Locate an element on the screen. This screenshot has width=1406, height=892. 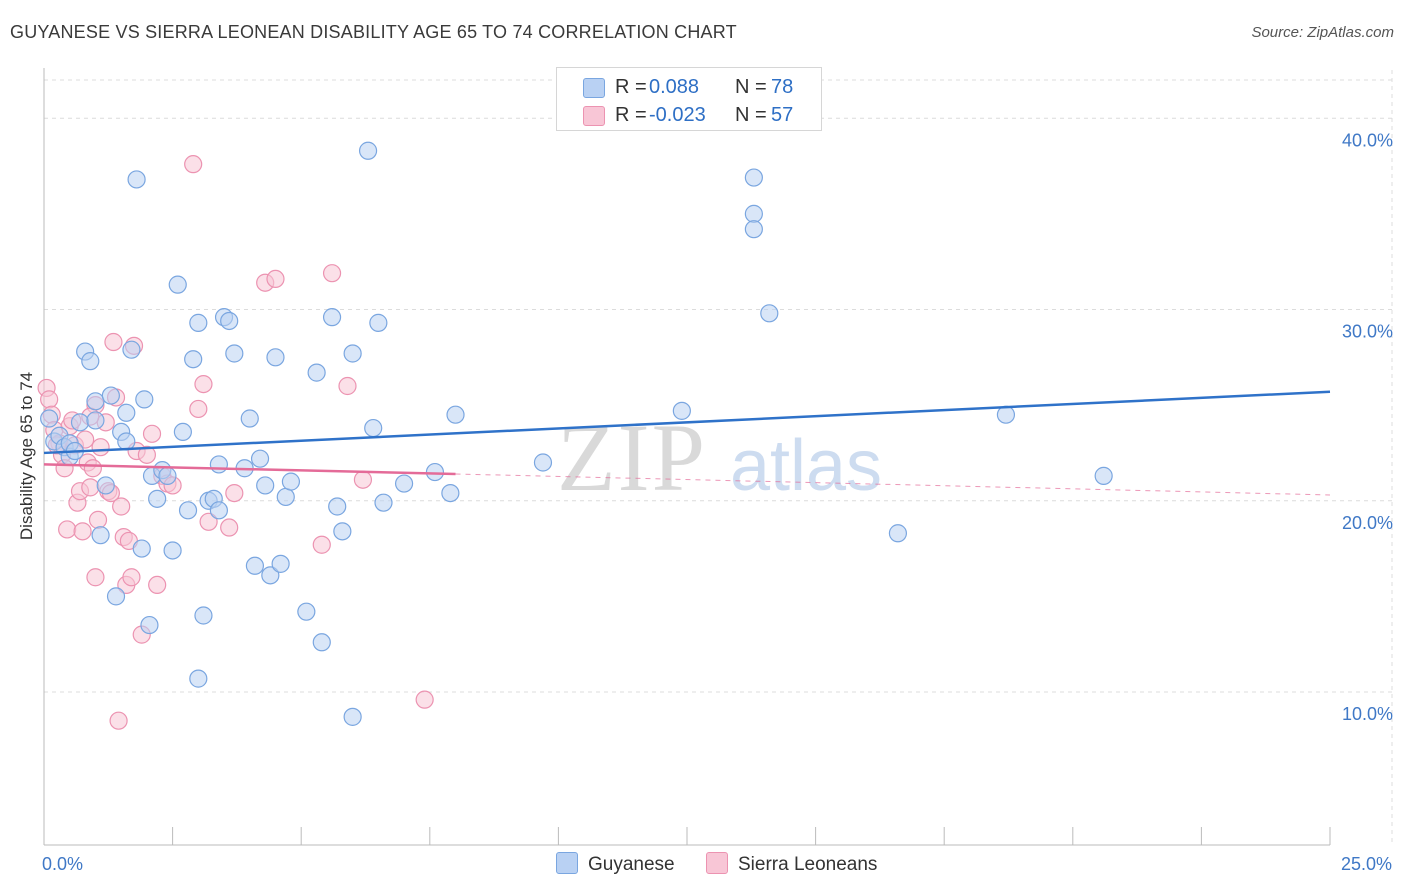
bottom-legend-label-guyanese: Guyanese is located at coordinates (631, 864).